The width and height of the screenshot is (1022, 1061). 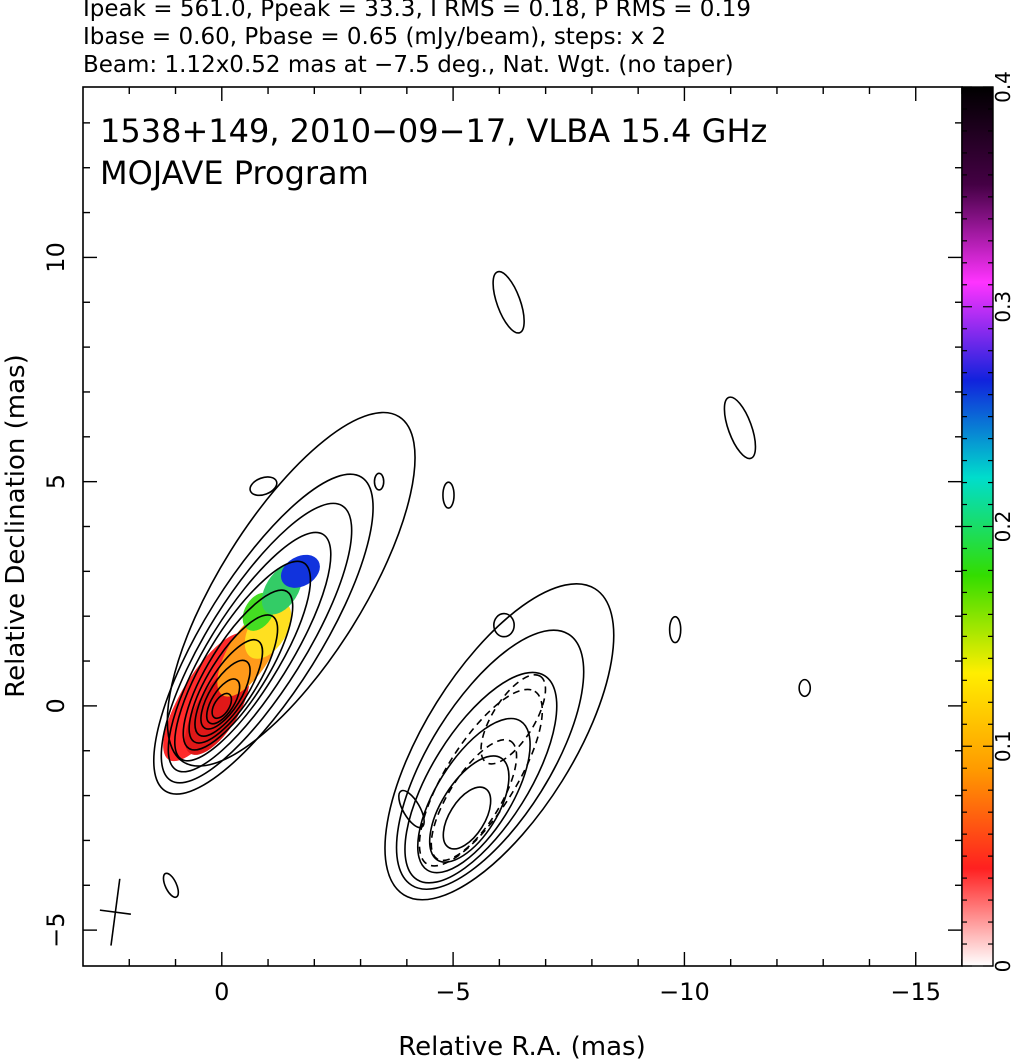 I want to click on x-axis-label: Relative R.A. (mas), so click(x=521, y=1046).